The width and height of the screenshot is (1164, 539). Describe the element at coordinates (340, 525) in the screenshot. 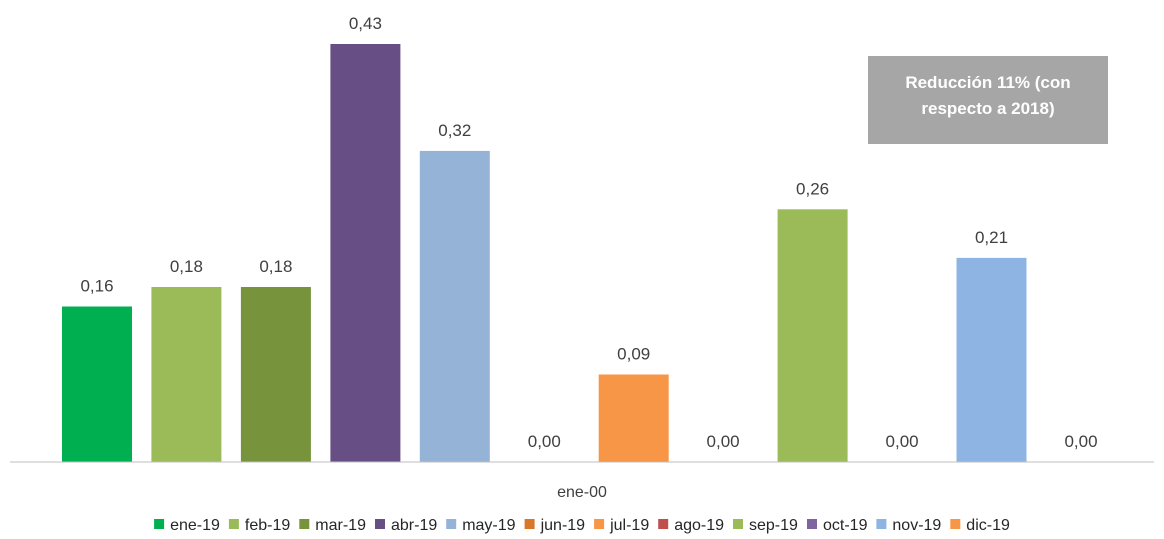

I see `legend-label-mar-19: mar-19` at that location.